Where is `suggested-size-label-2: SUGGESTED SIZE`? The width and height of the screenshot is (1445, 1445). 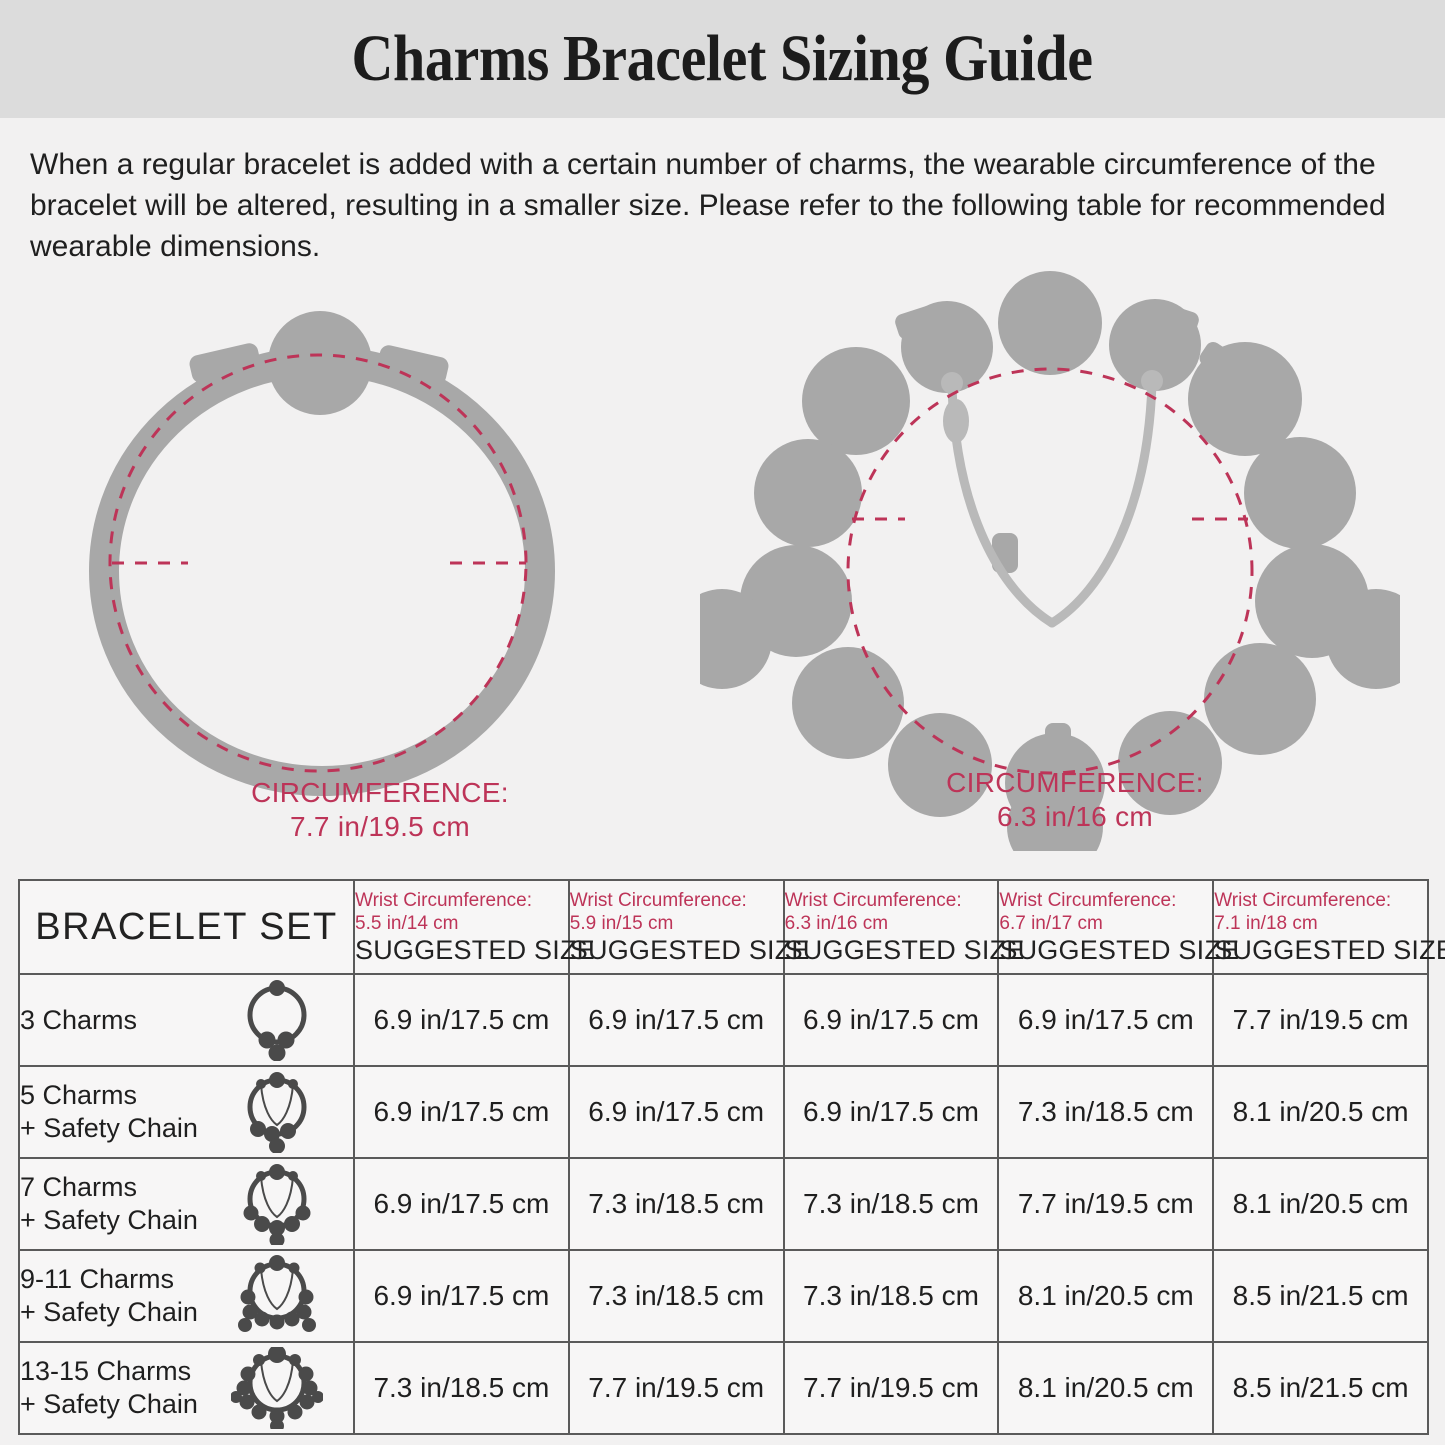
suggested-size-label-2: SUGGESTED SIZE is located at coordinates (689, 949).